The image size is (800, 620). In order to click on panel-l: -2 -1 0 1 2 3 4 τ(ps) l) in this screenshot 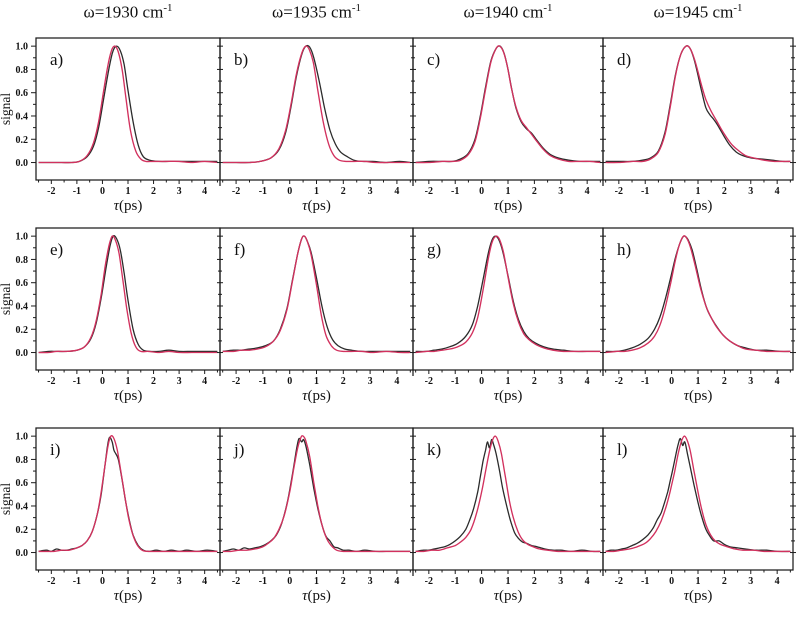, I will do `click(698, 515)`.